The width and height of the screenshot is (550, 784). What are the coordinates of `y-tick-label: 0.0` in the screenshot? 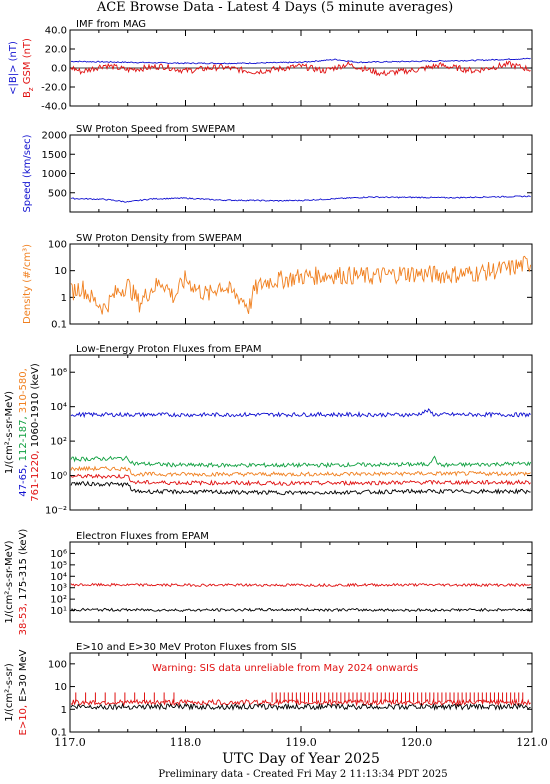 It's located at (59, 69).